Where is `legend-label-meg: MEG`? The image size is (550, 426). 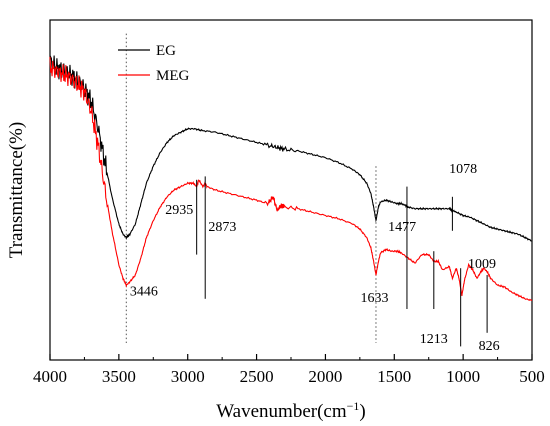 legend-label-meg: MEG is located at coordinates (173, 76).